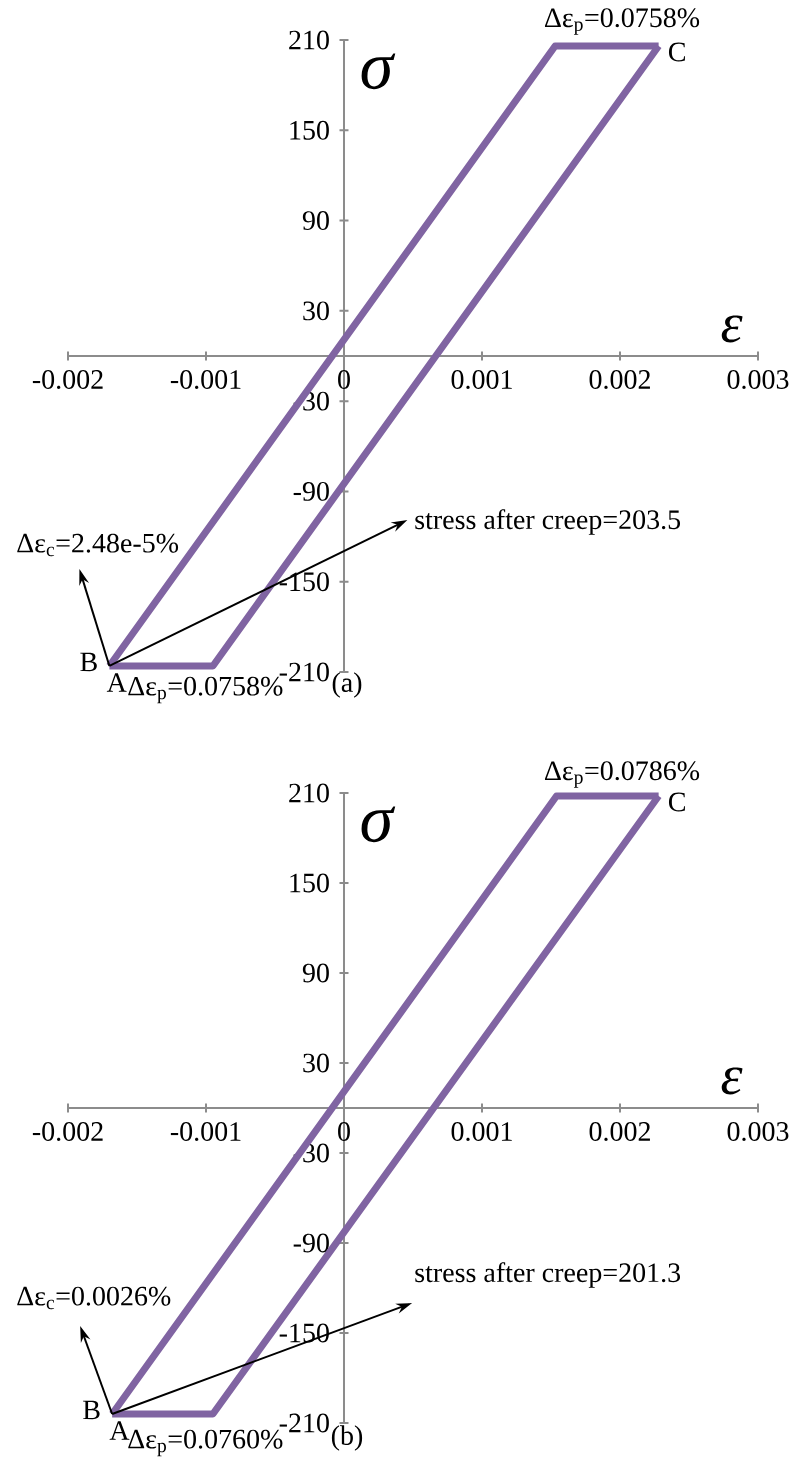 Image resolution: width=808 pixels, height=1457 pixels. I want to click on annotation: Δε$_{c}$=0.0026%, so click(94, 1298).